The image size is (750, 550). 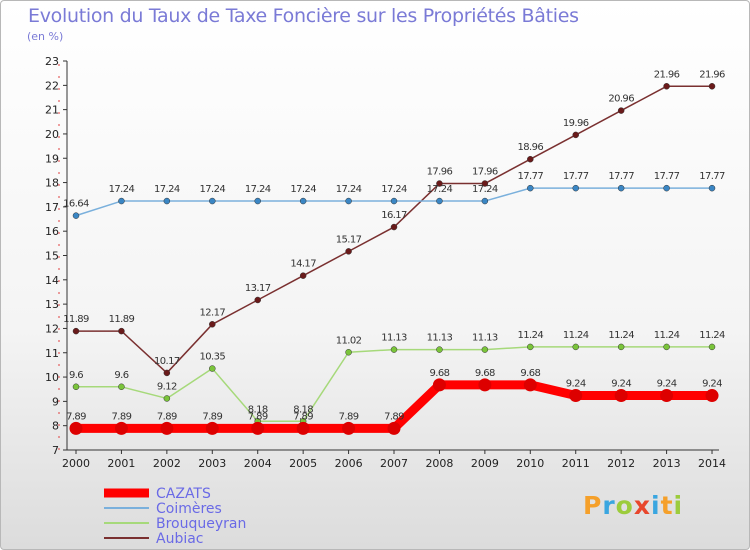 What do you see at coordinates (349, 239) in the screenshot?
I see `data-label: 15.17` at bounding box center [349, 239].